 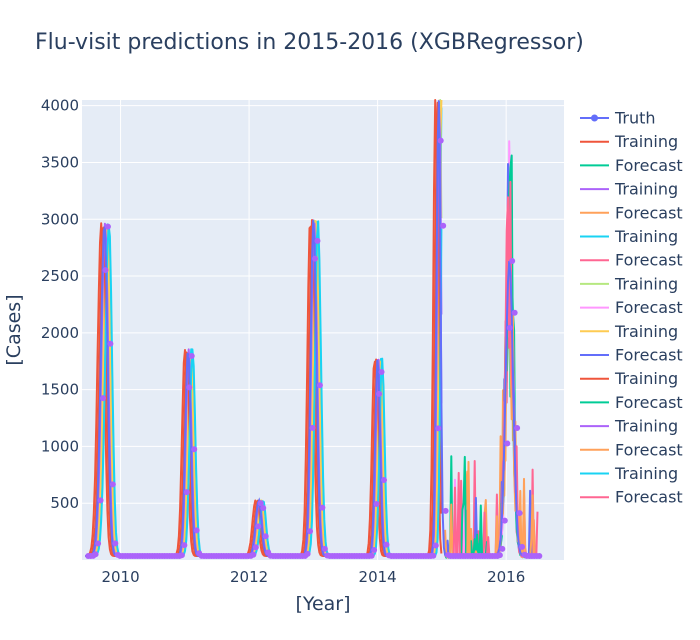 I want to click on legend-item-15: Training, so click(x=629, y=473).